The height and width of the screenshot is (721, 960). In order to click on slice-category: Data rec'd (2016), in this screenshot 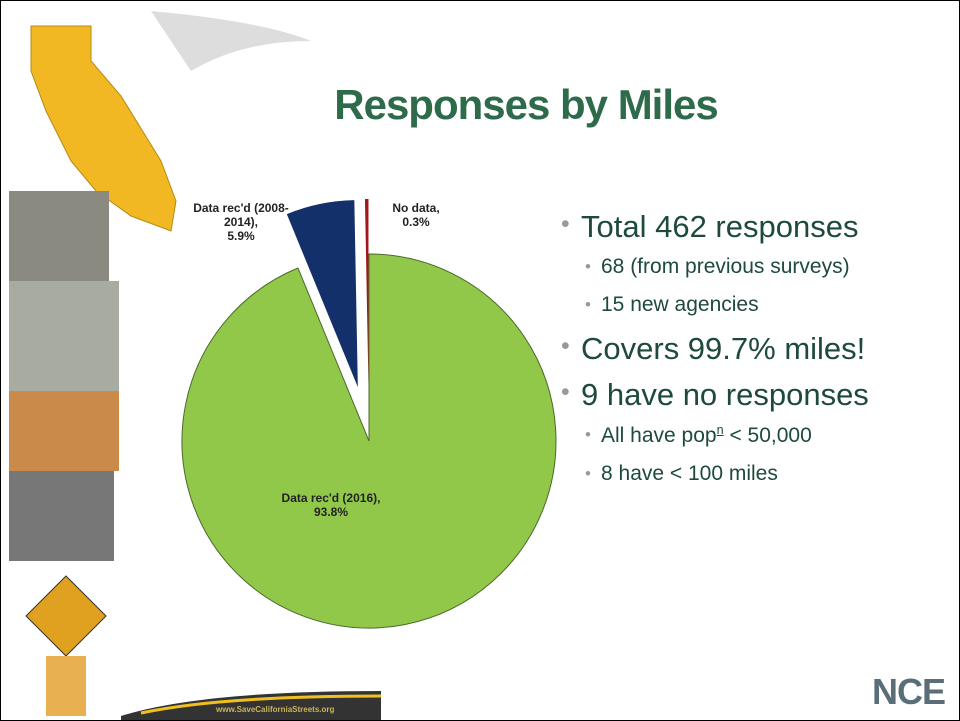, I will do `click(331, 498)`.